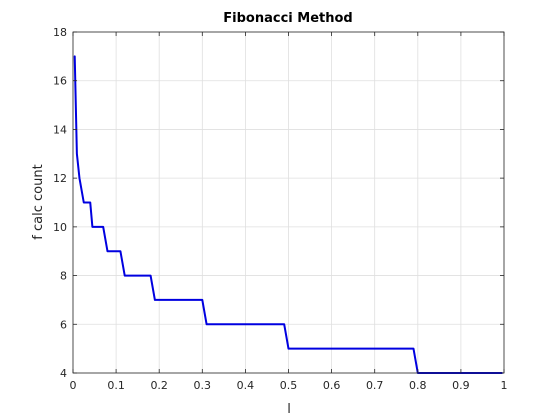 This screenshot has width=560, height=420. I want to click on x-tick-label: 0.4, so click(246, 385).